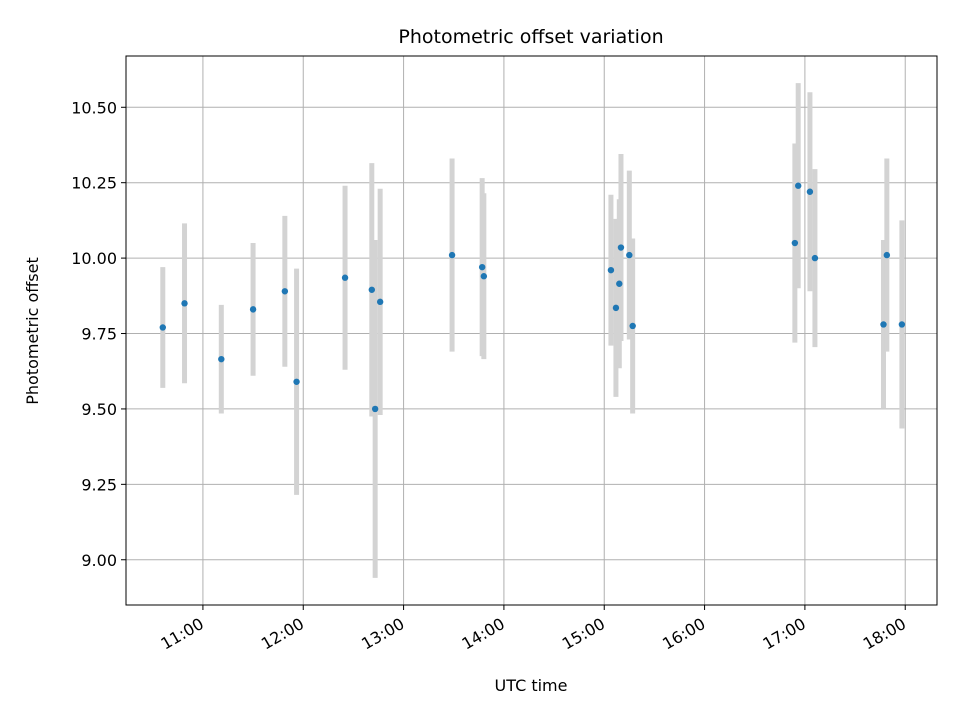  Describe the element at coordinates (99, 484) in the screenshot. I see `y-tick-label: 9.25` at that location.